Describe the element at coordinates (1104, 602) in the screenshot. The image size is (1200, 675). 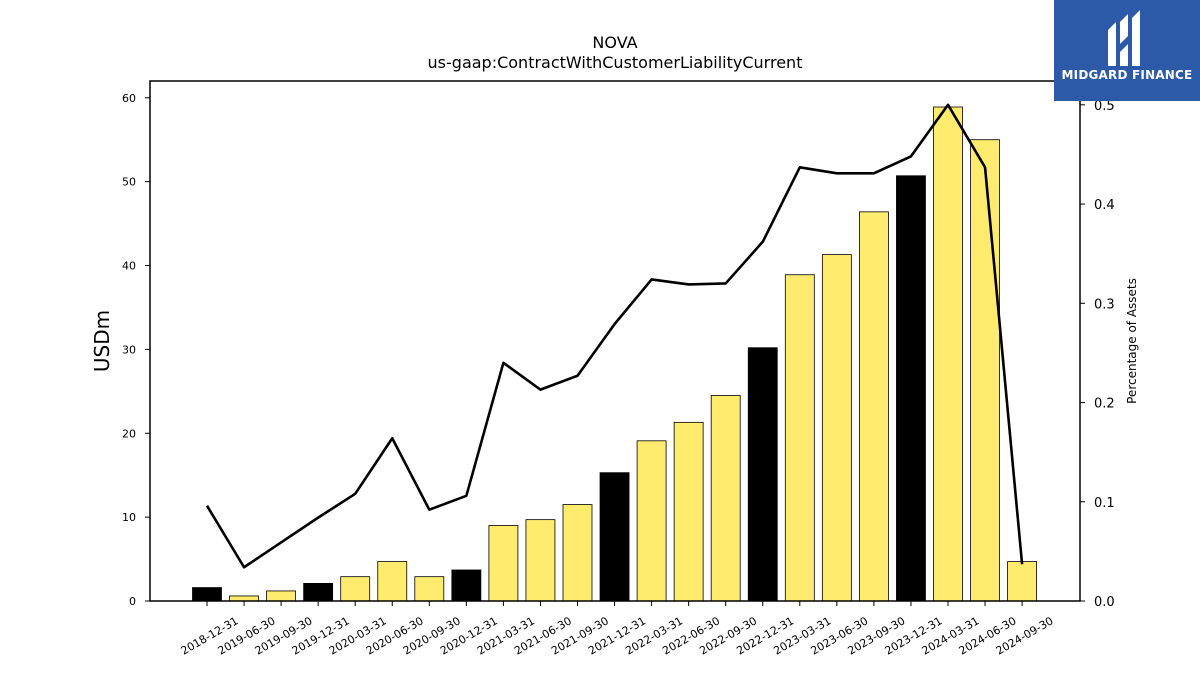
I see `right-y-tick-label: 0.0` at that location.